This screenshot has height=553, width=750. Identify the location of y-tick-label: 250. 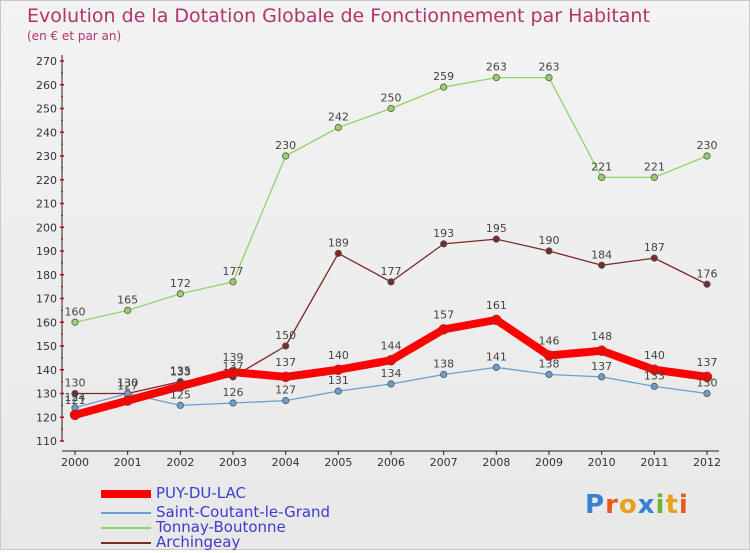
(46, 109).